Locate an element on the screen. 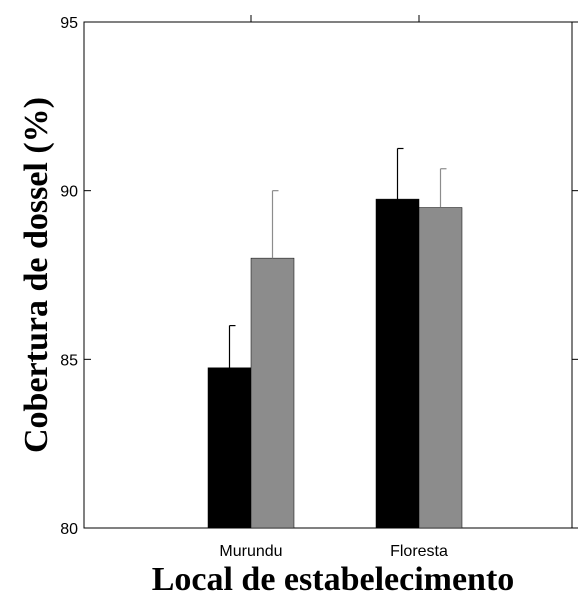 The image size is (578, 600). y-tick-label: 85 is located at coordinates (69, 360).